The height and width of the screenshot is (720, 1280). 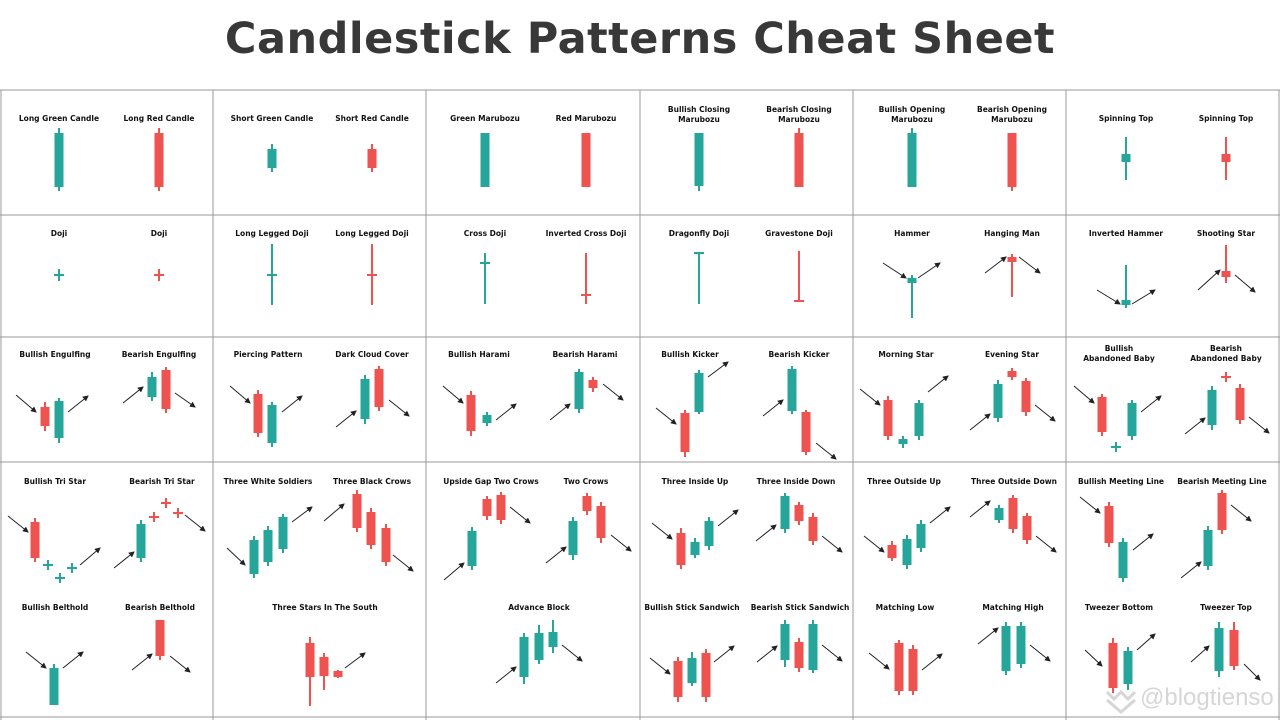 What do you see at coordinates (690, 354) in the screenshot?
I see `pattern-label: Bullish Kicker` at bounding box center [690, 354].